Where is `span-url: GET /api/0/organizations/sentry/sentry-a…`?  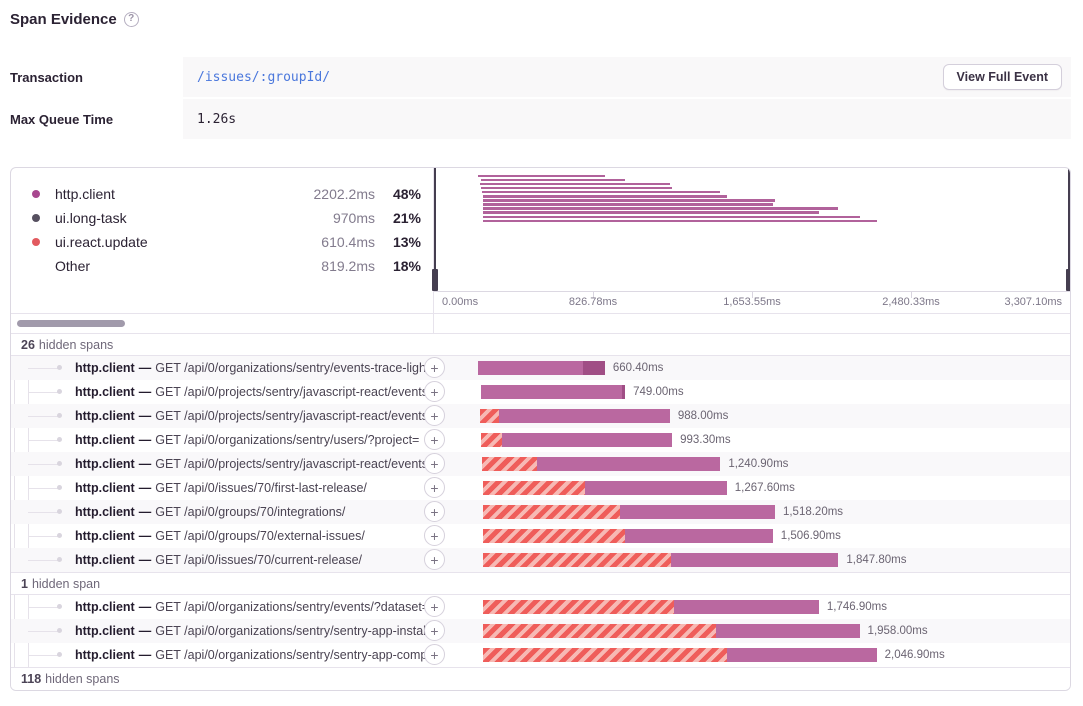
span-url: GET /api/0/organizations/sentry/sentry-a… is located at coordinates (294, 655).